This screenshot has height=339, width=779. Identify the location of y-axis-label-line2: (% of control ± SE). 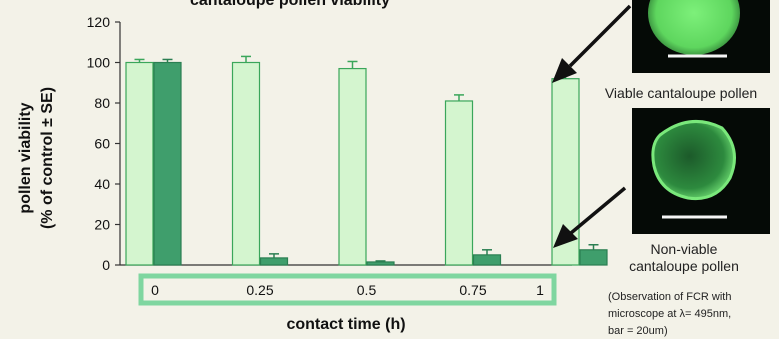
(47, 158).